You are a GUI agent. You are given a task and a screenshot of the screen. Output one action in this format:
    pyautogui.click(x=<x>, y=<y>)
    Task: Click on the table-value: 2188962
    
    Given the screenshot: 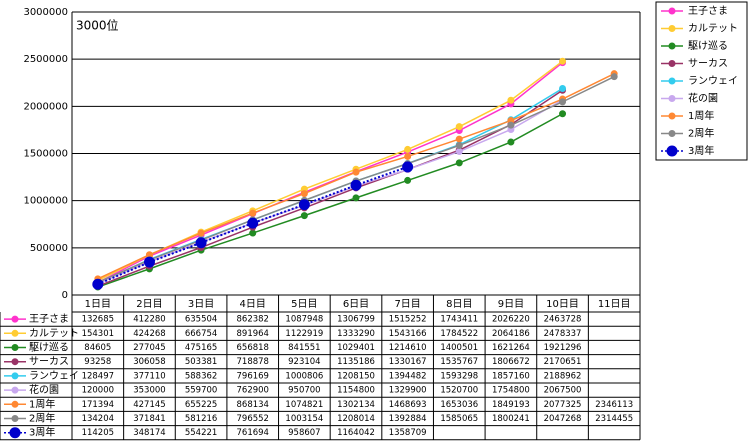 What is the action you would take?
    pyautogui.click(x=563, y=376)
    